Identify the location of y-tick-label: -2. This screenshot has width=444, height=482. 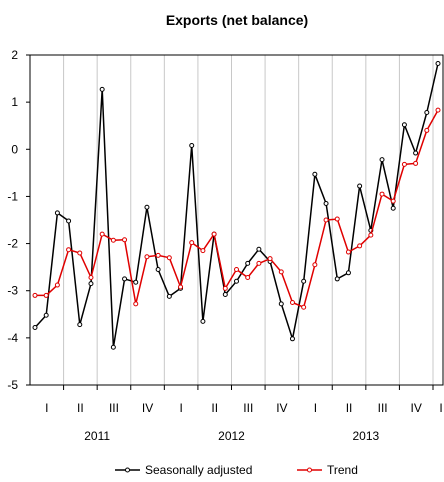
(12, 244).